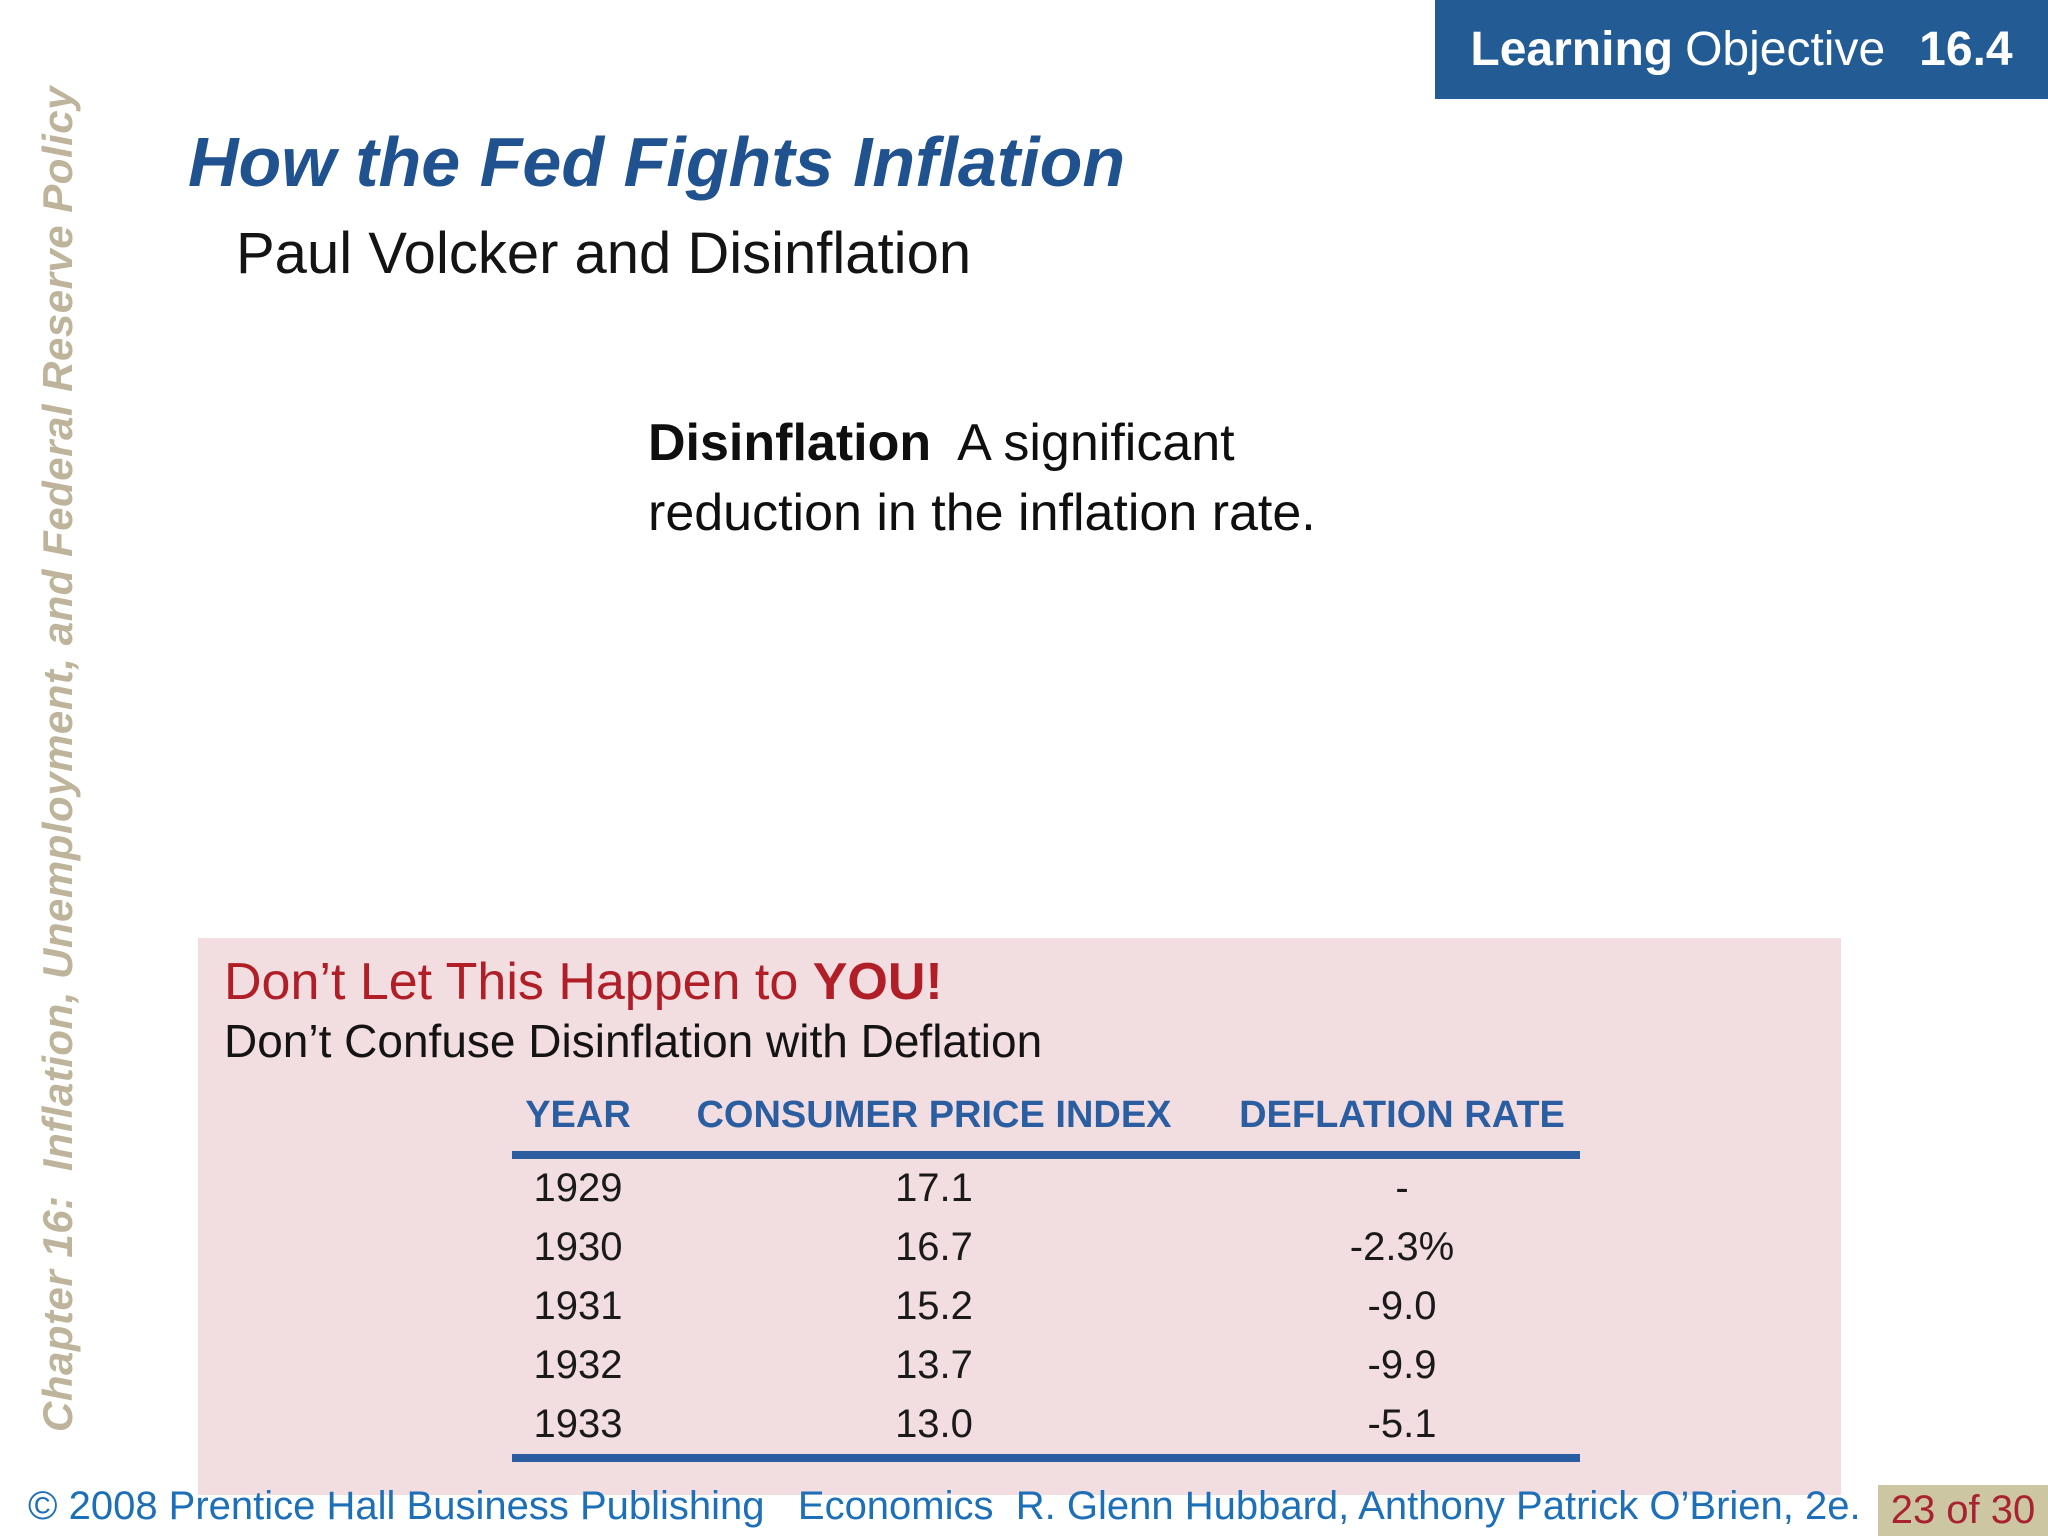  What do you see at coordinates (1046, 1247) in the screenshot?
I see `table-row: 1930 16.7 -2.3%` at bounding box center [1046, 1247].